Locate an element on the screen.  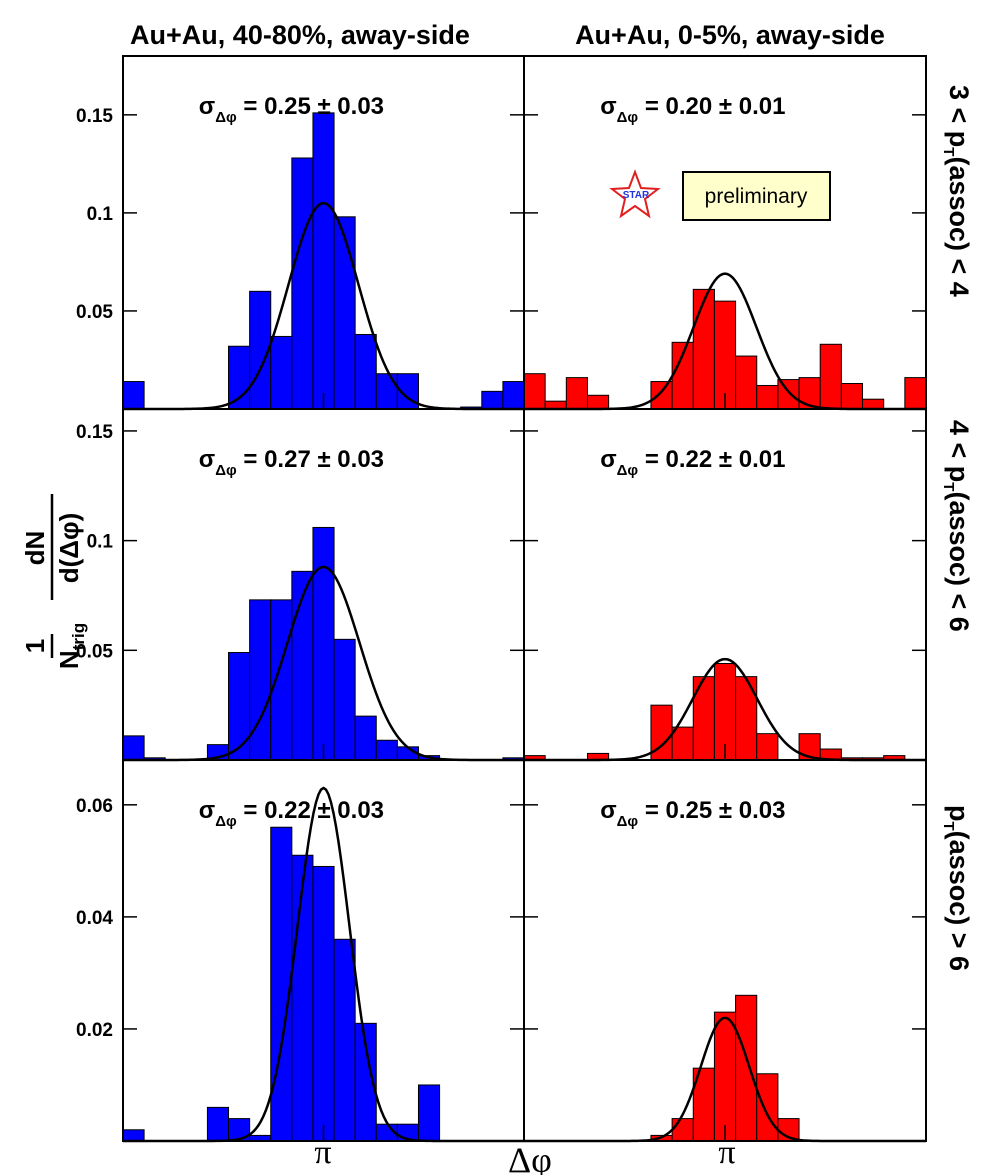
panel-gt-6-central-sigma-label: σΔφ = 0.25 ± 0.03 is located at coordinates (692, 813).